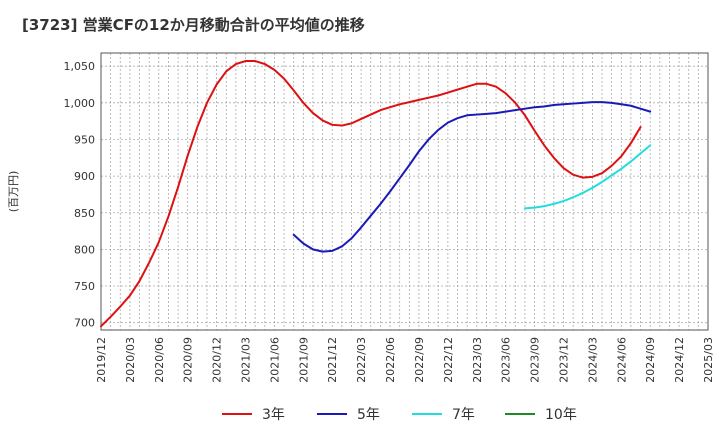 The image size is (720, 440). I want to click on x-tick-label: 2025/03, so click(708, 360).